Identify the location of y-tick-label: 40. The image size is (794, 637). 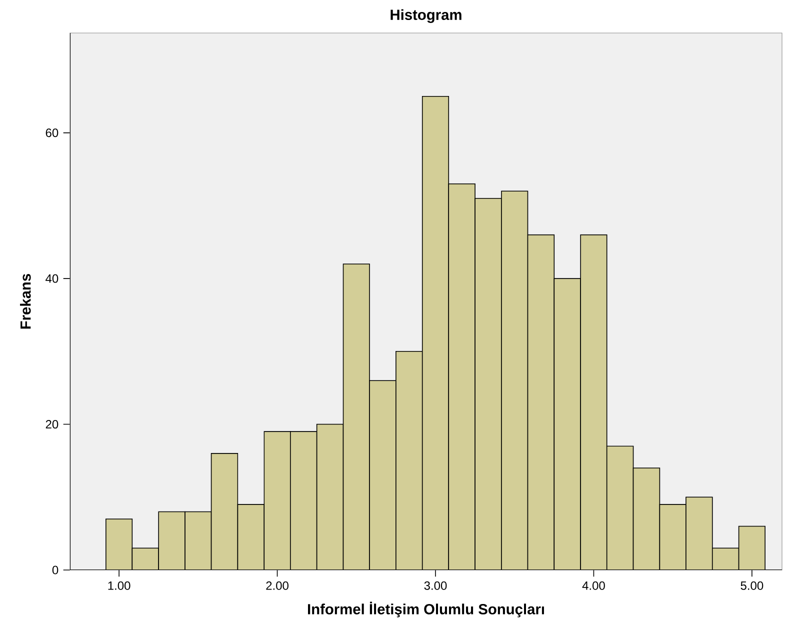
(52, 278).